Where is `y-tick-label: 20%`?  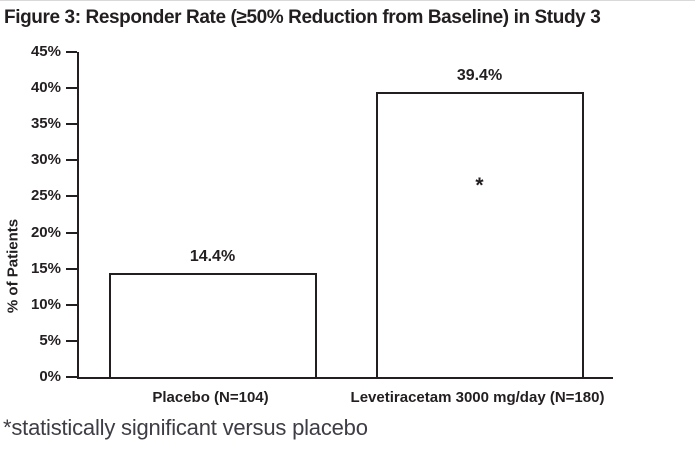 y-tick-label: 20% is located at coordinates (45, 232).